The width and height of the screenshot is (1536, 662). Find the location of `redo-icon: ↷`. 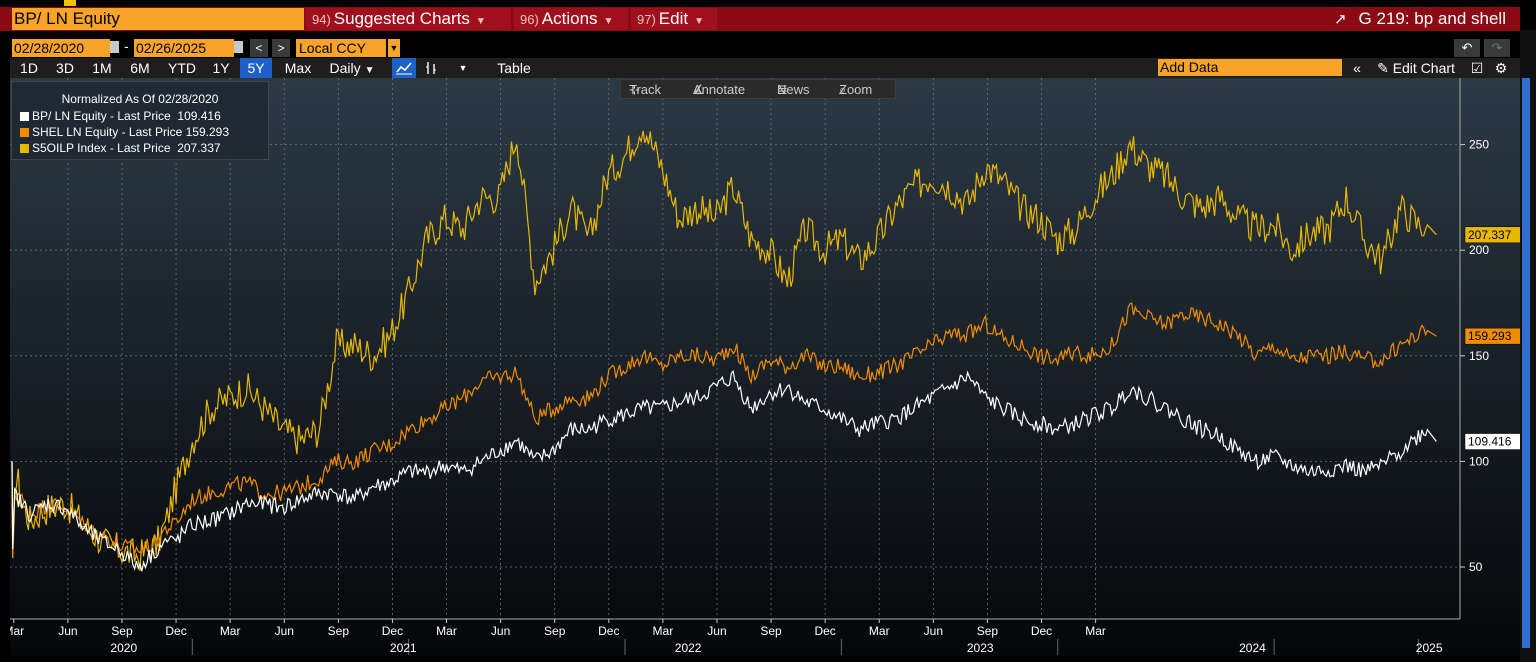

redo-icon: ↷ is located at coordinates (1497, 48).